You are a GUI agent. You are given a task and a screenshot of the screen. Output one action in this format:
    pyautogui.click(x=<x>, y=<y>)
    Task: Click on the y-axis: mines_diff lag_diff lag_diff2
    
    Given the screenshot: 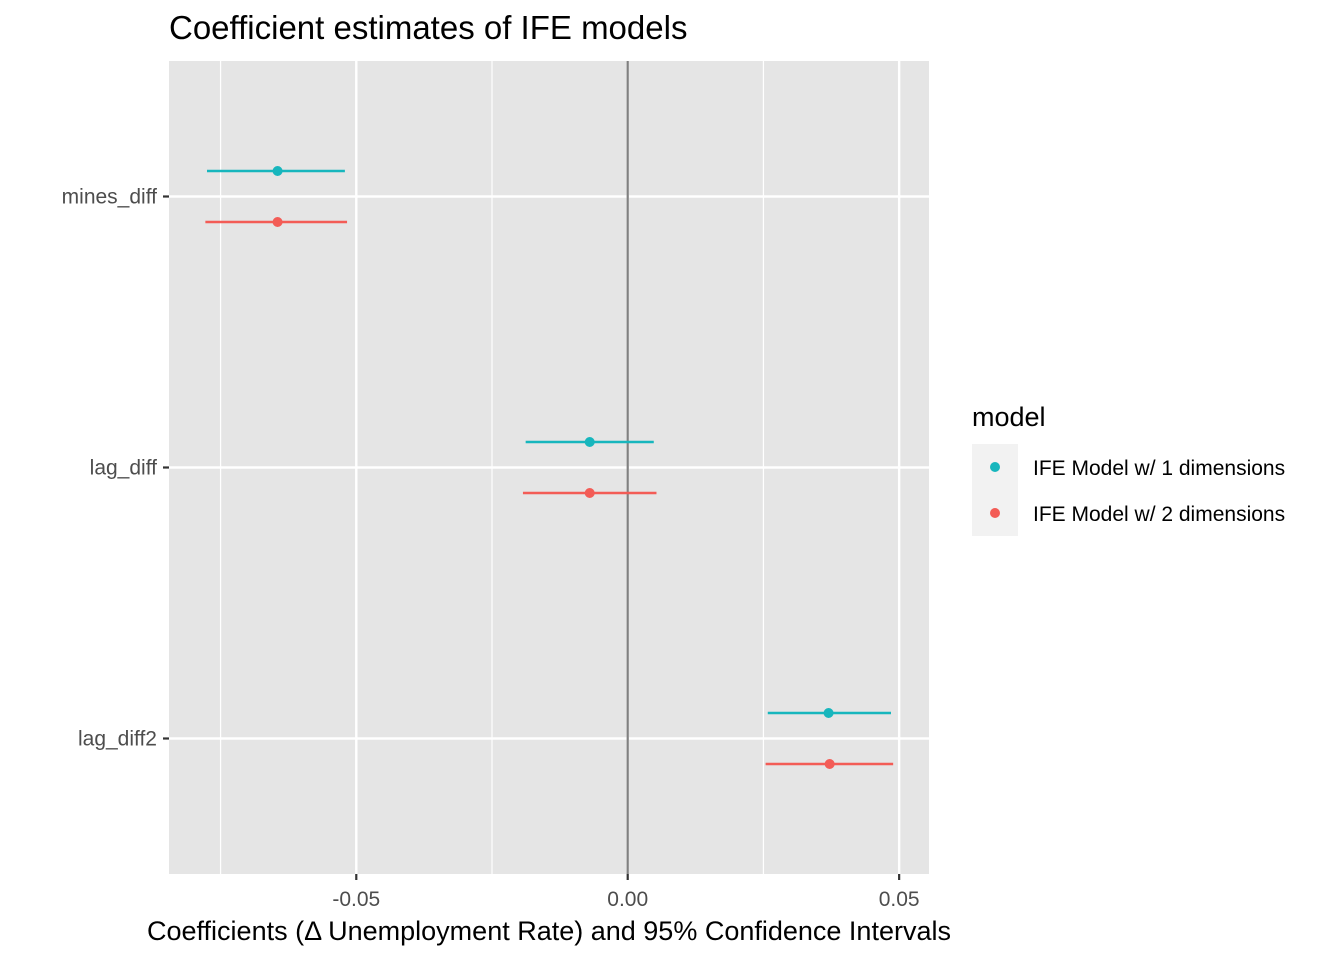 What is the action you would take?
    pyautogui.click(x=115, y=468)
    